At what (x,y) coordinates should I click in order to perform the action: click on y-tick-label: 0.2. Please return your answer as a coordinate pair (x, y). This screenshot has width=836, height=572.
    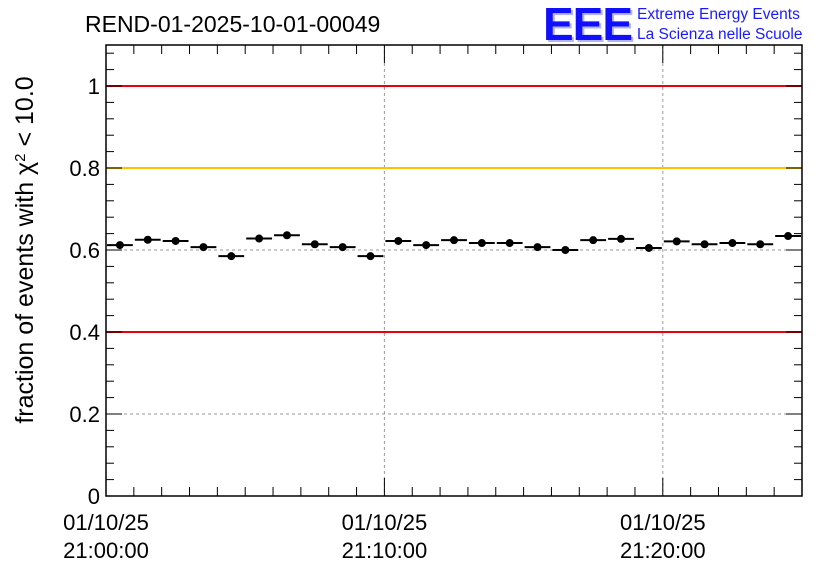
    Looking at the image, I should click on (84, 414).